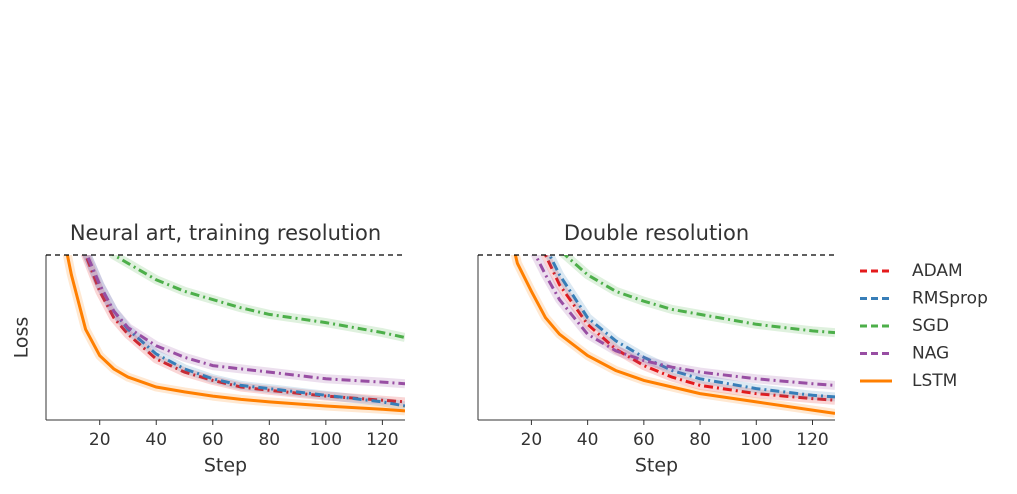 This screenshot has width=1017, height=494. Describe the element at coordinates (225, 233) in the screenshot. I see `chart-title: Neural art, training resolution` at that location.